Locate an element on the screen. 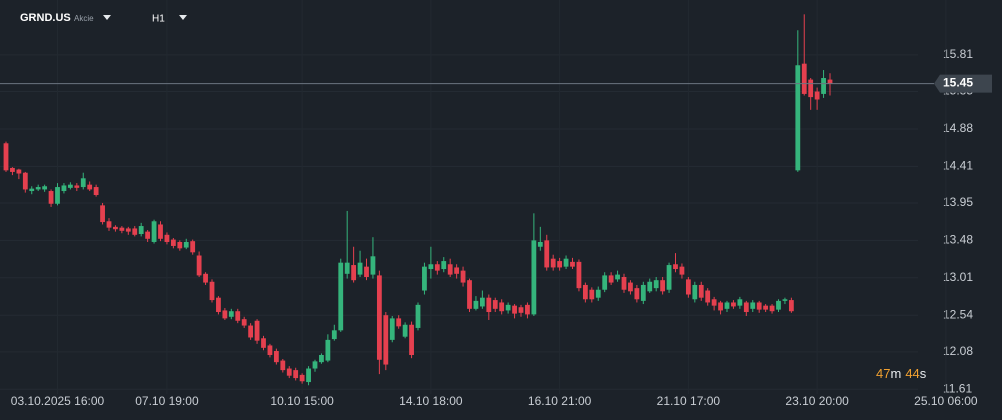 Image resolution: width=1002 pixels, height=420 pixels. countdown-seconds: 44 is located at coordinates (912, 373).